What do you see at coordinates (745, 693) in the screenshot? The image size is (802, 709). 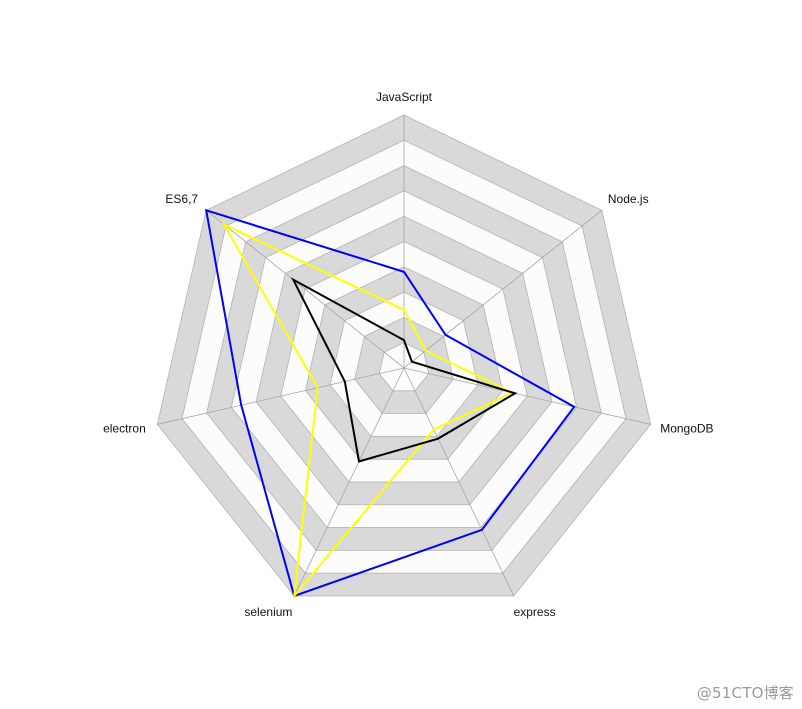 I see `watermark-text: @51CTO博客` at bounding box center [745, 693].